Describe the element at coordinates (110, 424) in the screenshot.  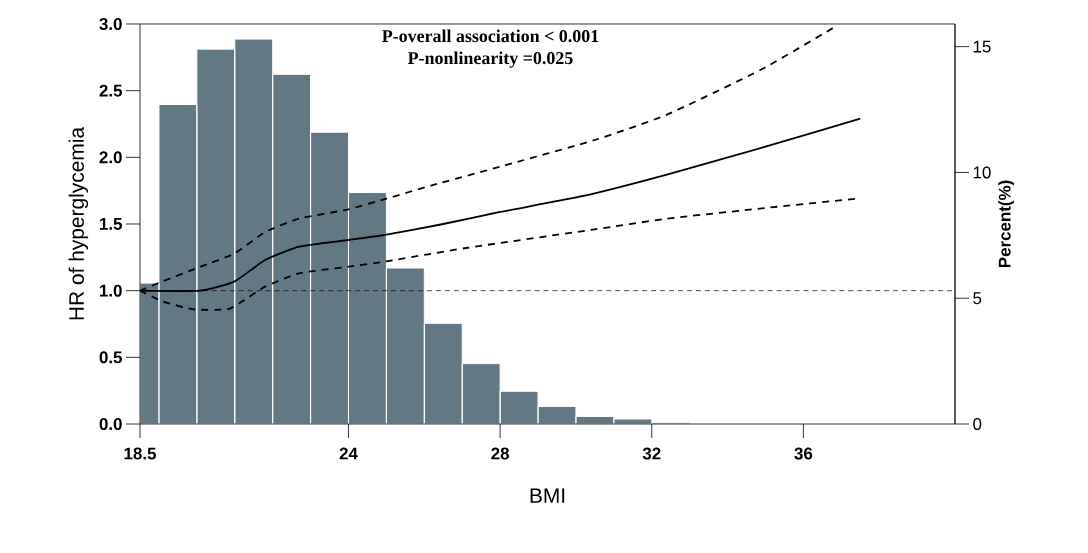
I see `y-tick-label: 0.0` at that location.